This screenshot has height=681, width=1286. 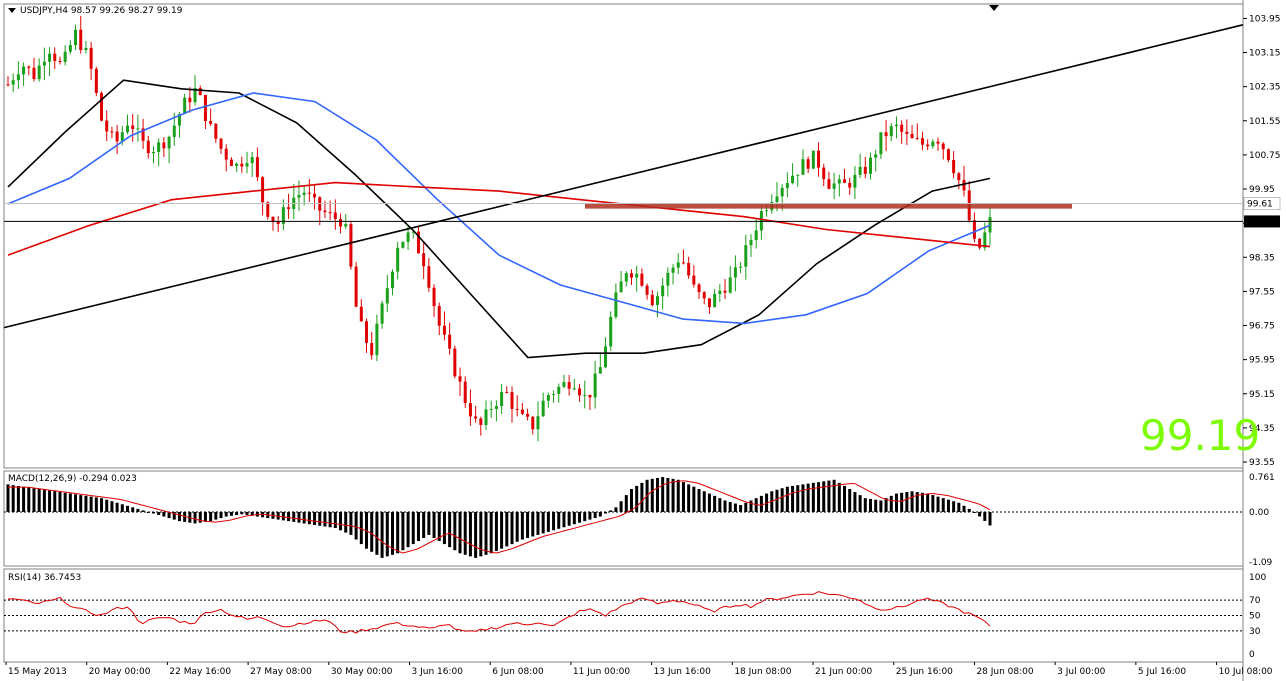 I want to click on triangle-down-icon, so click(x=12, y=10).